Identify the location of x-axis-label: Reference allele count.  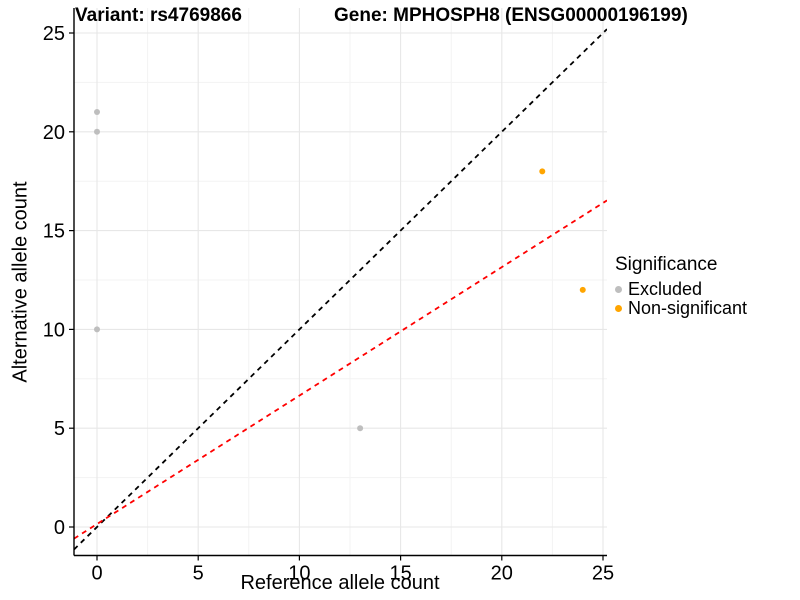
(340, 583).